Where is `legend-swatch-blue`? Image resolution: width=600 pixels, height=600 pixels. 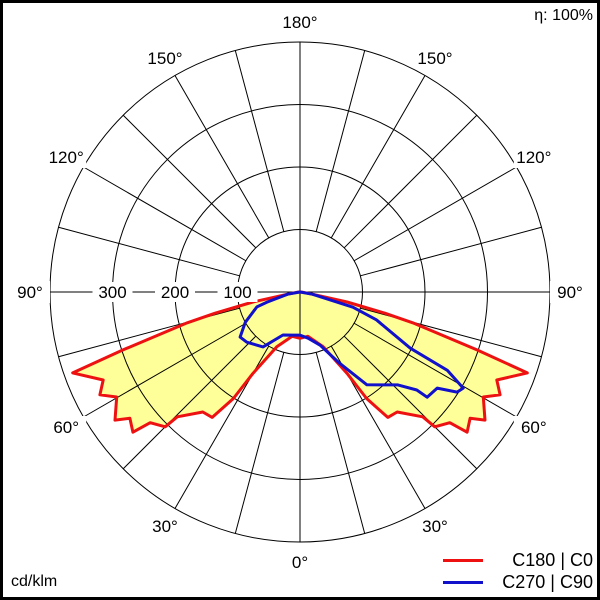
legend-swatch-blue is located at coordinates (463, 582).